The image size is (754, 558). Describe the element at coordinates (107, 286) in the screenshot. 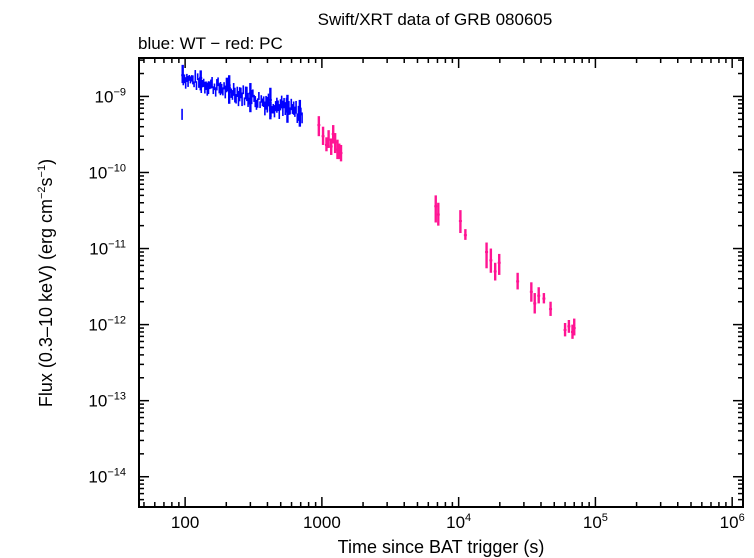

I see `y-tick-labels: 10−9 10−10 10−11 10−12 10−13 10−14` at that location.